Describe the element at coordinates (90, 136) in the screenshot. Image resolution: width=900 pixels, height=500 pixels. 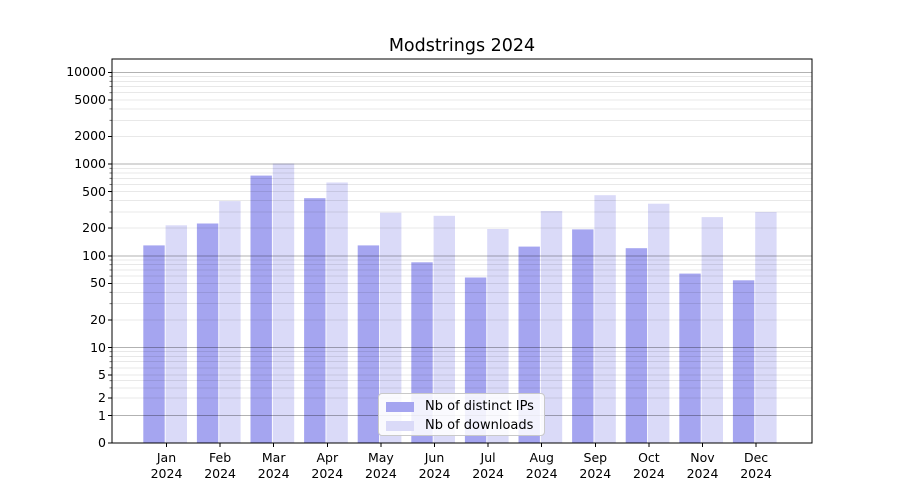
I see `y-tick-label: 2000` at that location.